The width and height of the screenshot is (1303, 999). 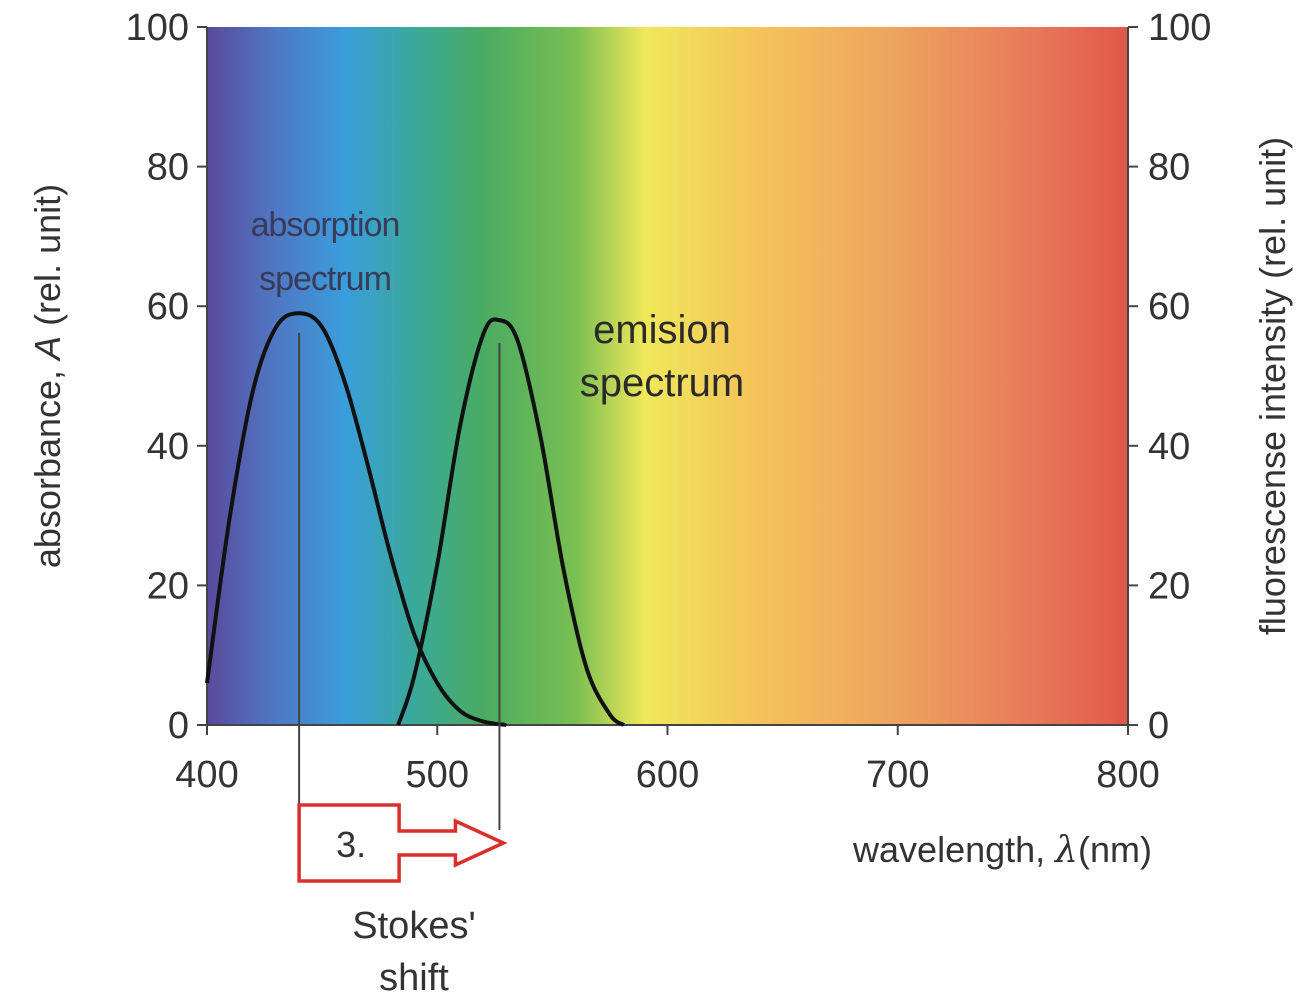 What do you see at coordinates (897, 775) in the screenshot?
I see `x-tick-label: 700` at bounding box center [897, 775].